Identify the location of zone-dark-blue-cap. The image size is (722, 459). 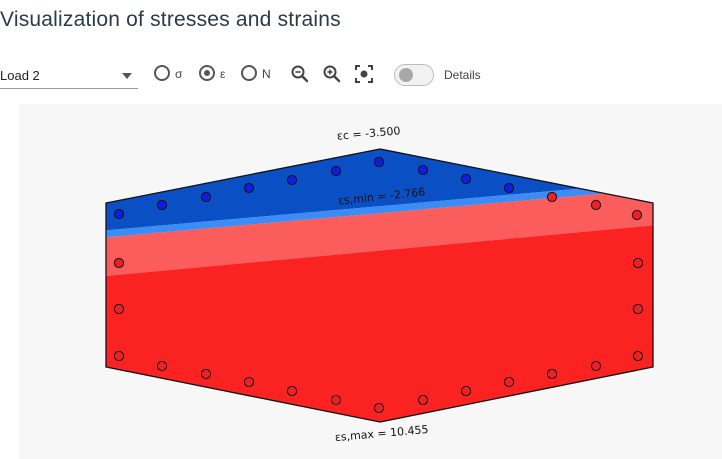
(277, 177).